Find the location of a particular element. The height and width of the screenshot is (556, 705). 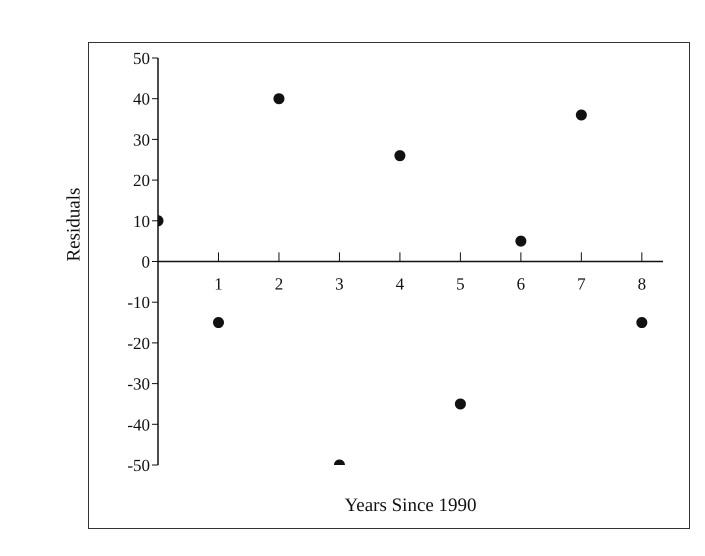

y-tick-label: -10 is located at coordinates (138, 302).